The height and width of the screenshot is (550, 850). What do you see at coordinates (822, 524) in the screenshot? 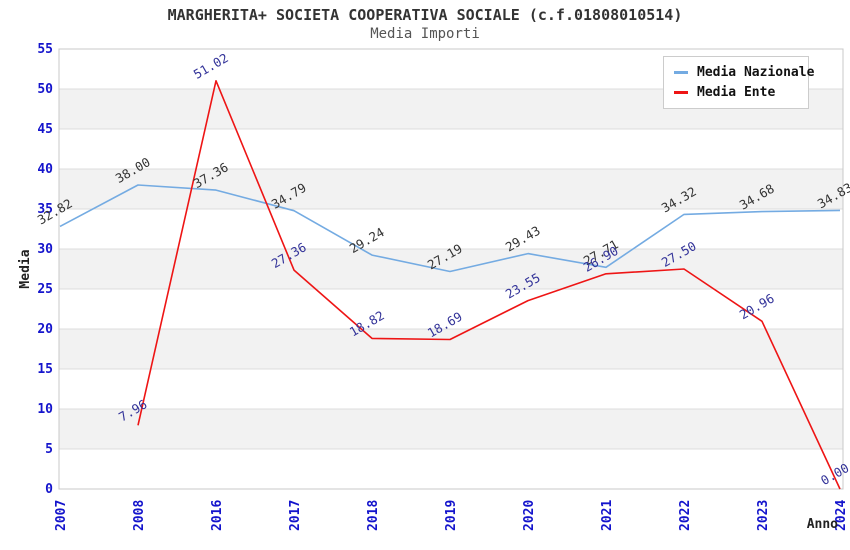
I see `x-axis-title: Anno` at bounding box center [822, 524].